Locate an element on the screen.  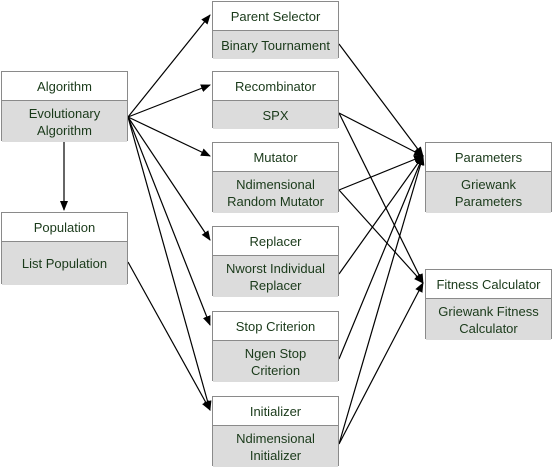
edge-parent-selector-to-parameters is located at coordinates (381, 100).